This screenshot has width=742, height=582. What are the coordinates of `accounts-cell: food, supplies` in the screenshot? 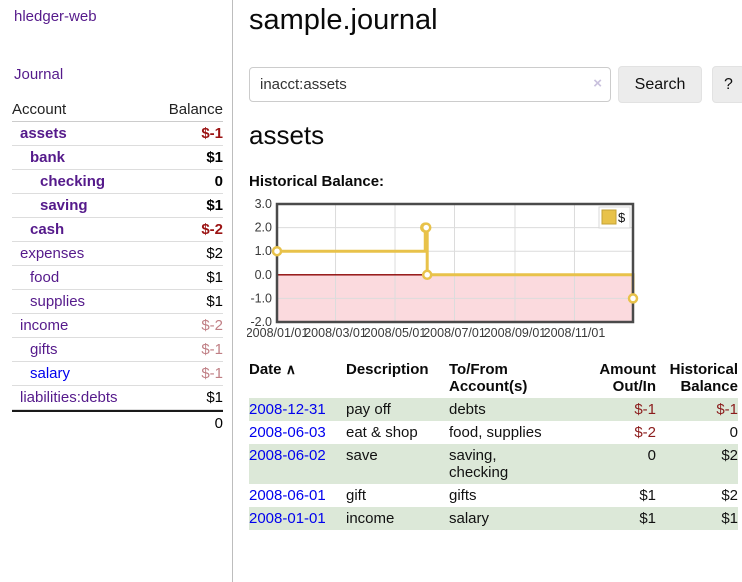 It's located at (495, 432).